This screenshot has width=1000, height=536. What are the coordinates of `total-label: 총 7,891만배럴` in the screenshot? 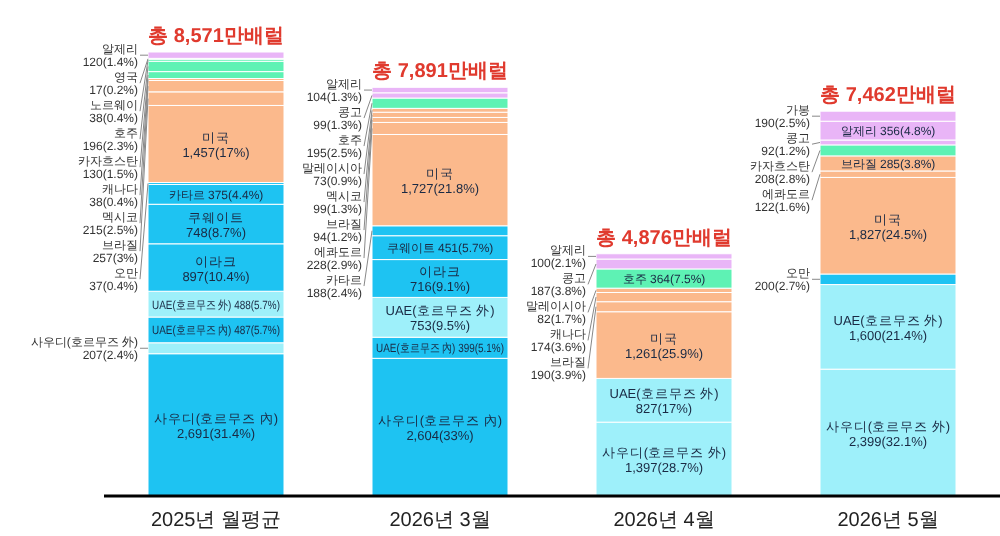 It's located at (440, 72).